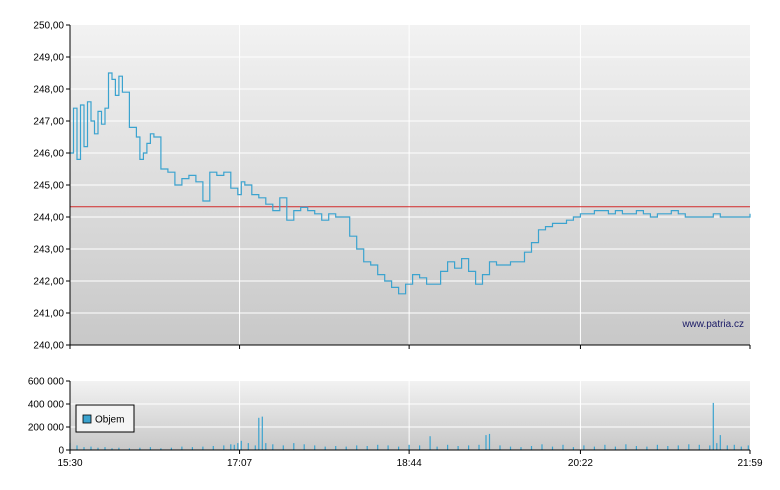  What do you see at coordinates (239, 463) in the screenshot?
I see `x-tick-label: 17:07` at bounding box center [239, 463].